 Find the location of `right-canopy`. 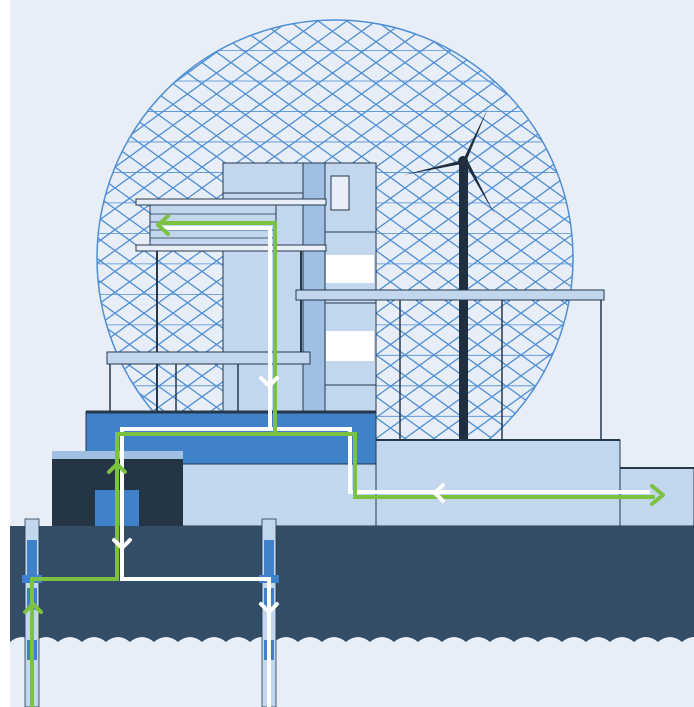

right-canopy is located at coordinates (450, 364).